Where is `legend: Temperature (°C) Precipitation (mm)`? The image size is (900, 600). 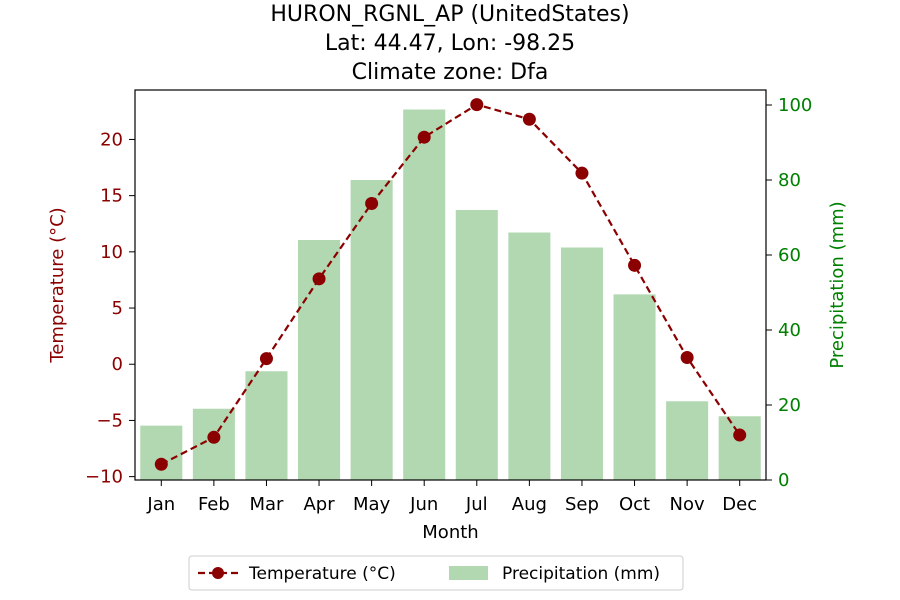
legend: Temperature (°C) Precipitation (mm) is located at coordinates (436, 573).